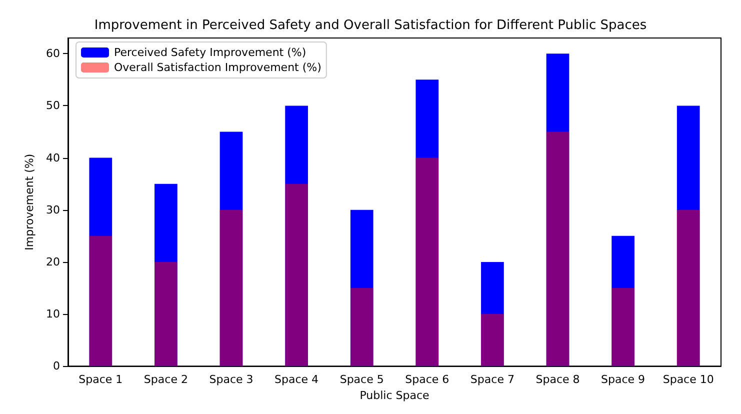 This screenshot has width=741, height=414. What do you see at coordinates (218, 67) in the screenshot?
I see `legend-label: Overall Satisfaction Improvement (%)` at bounding box center [218, 67].